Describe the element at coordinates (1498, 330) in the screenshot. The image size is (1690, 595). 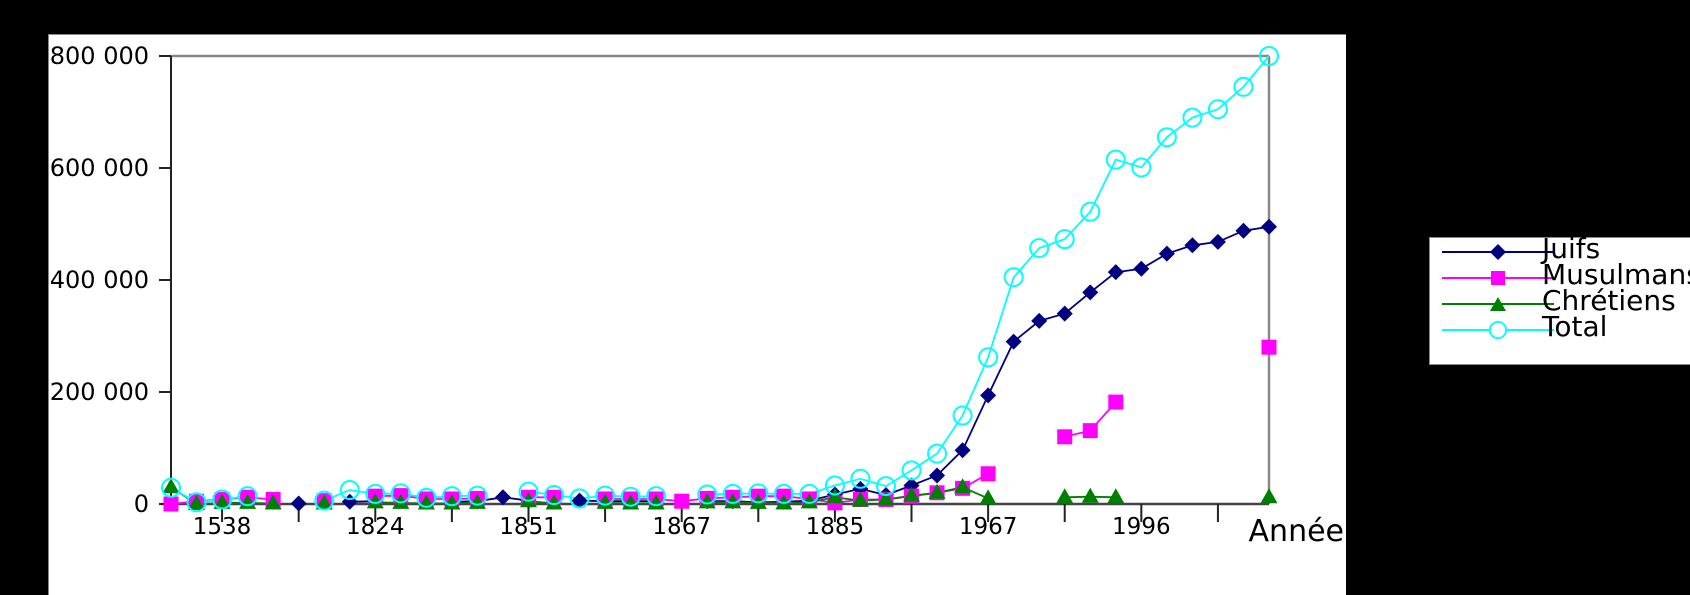
I see `open-circle-marker-icon` at that location.